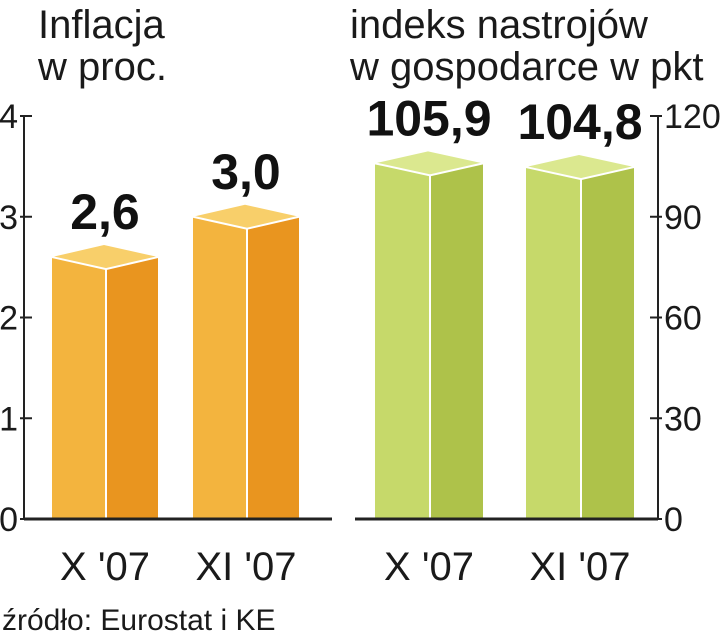 The image size is (720, 640). What do you see at coordinates (579, 567) in the screenshot?
I see `sentiment-category-label-2: XI '07` at bounding box center [579, 567].